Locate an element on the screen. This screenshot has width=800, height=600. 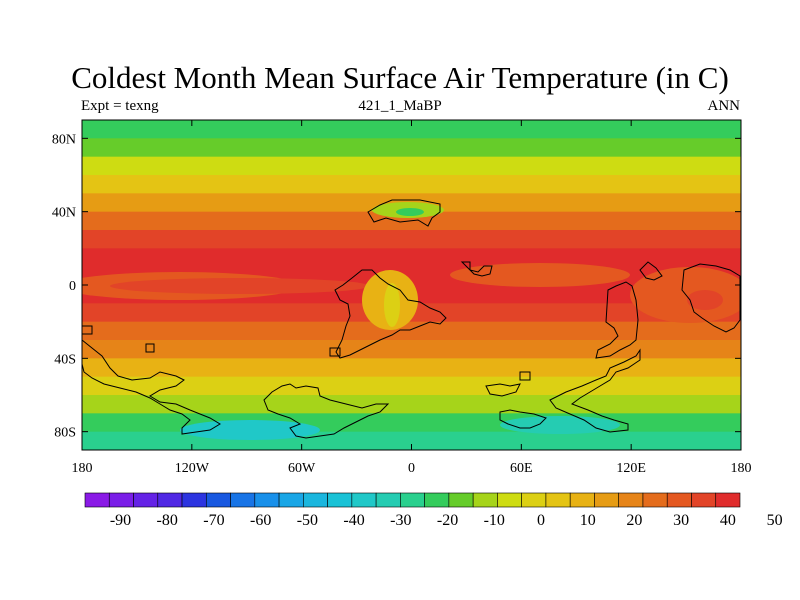
coastline-south-continent-west is located at coordinates (326, 411).